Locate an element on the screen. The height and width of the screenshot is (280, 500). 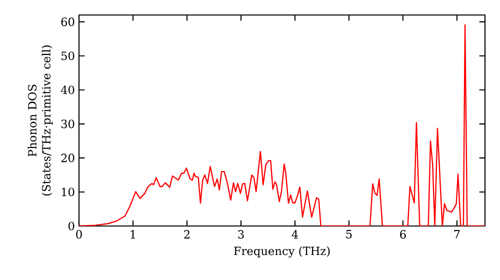
y-axis-title: Phonon DOS (States/THz·primitive cell) is located at coordinates (40, 120).